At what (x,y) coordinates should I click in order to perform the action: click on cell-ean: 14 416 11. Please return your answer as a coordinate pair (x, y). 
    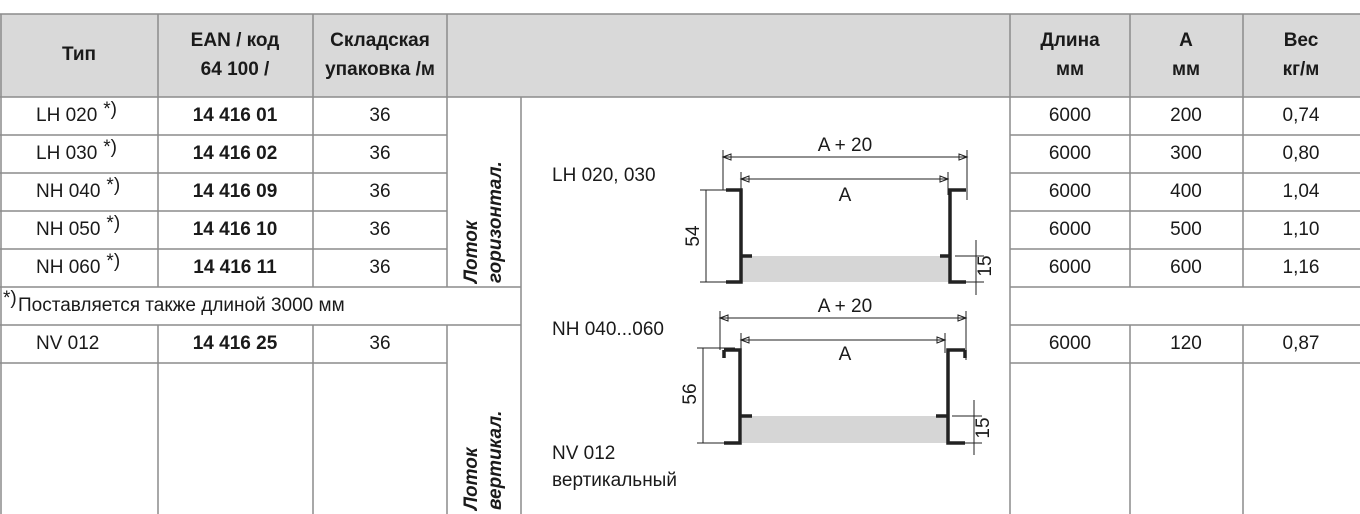
    Looking at the image, I should click on (235, 267).